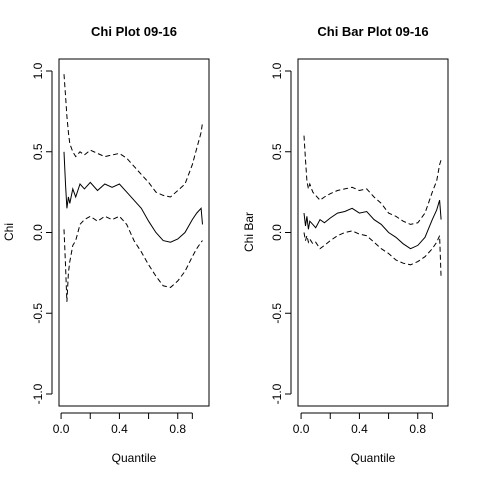  Describe the element at coordinates (134, 31) in the screenshot. I see `chart-title: Chi Plot 09-16` at that location.